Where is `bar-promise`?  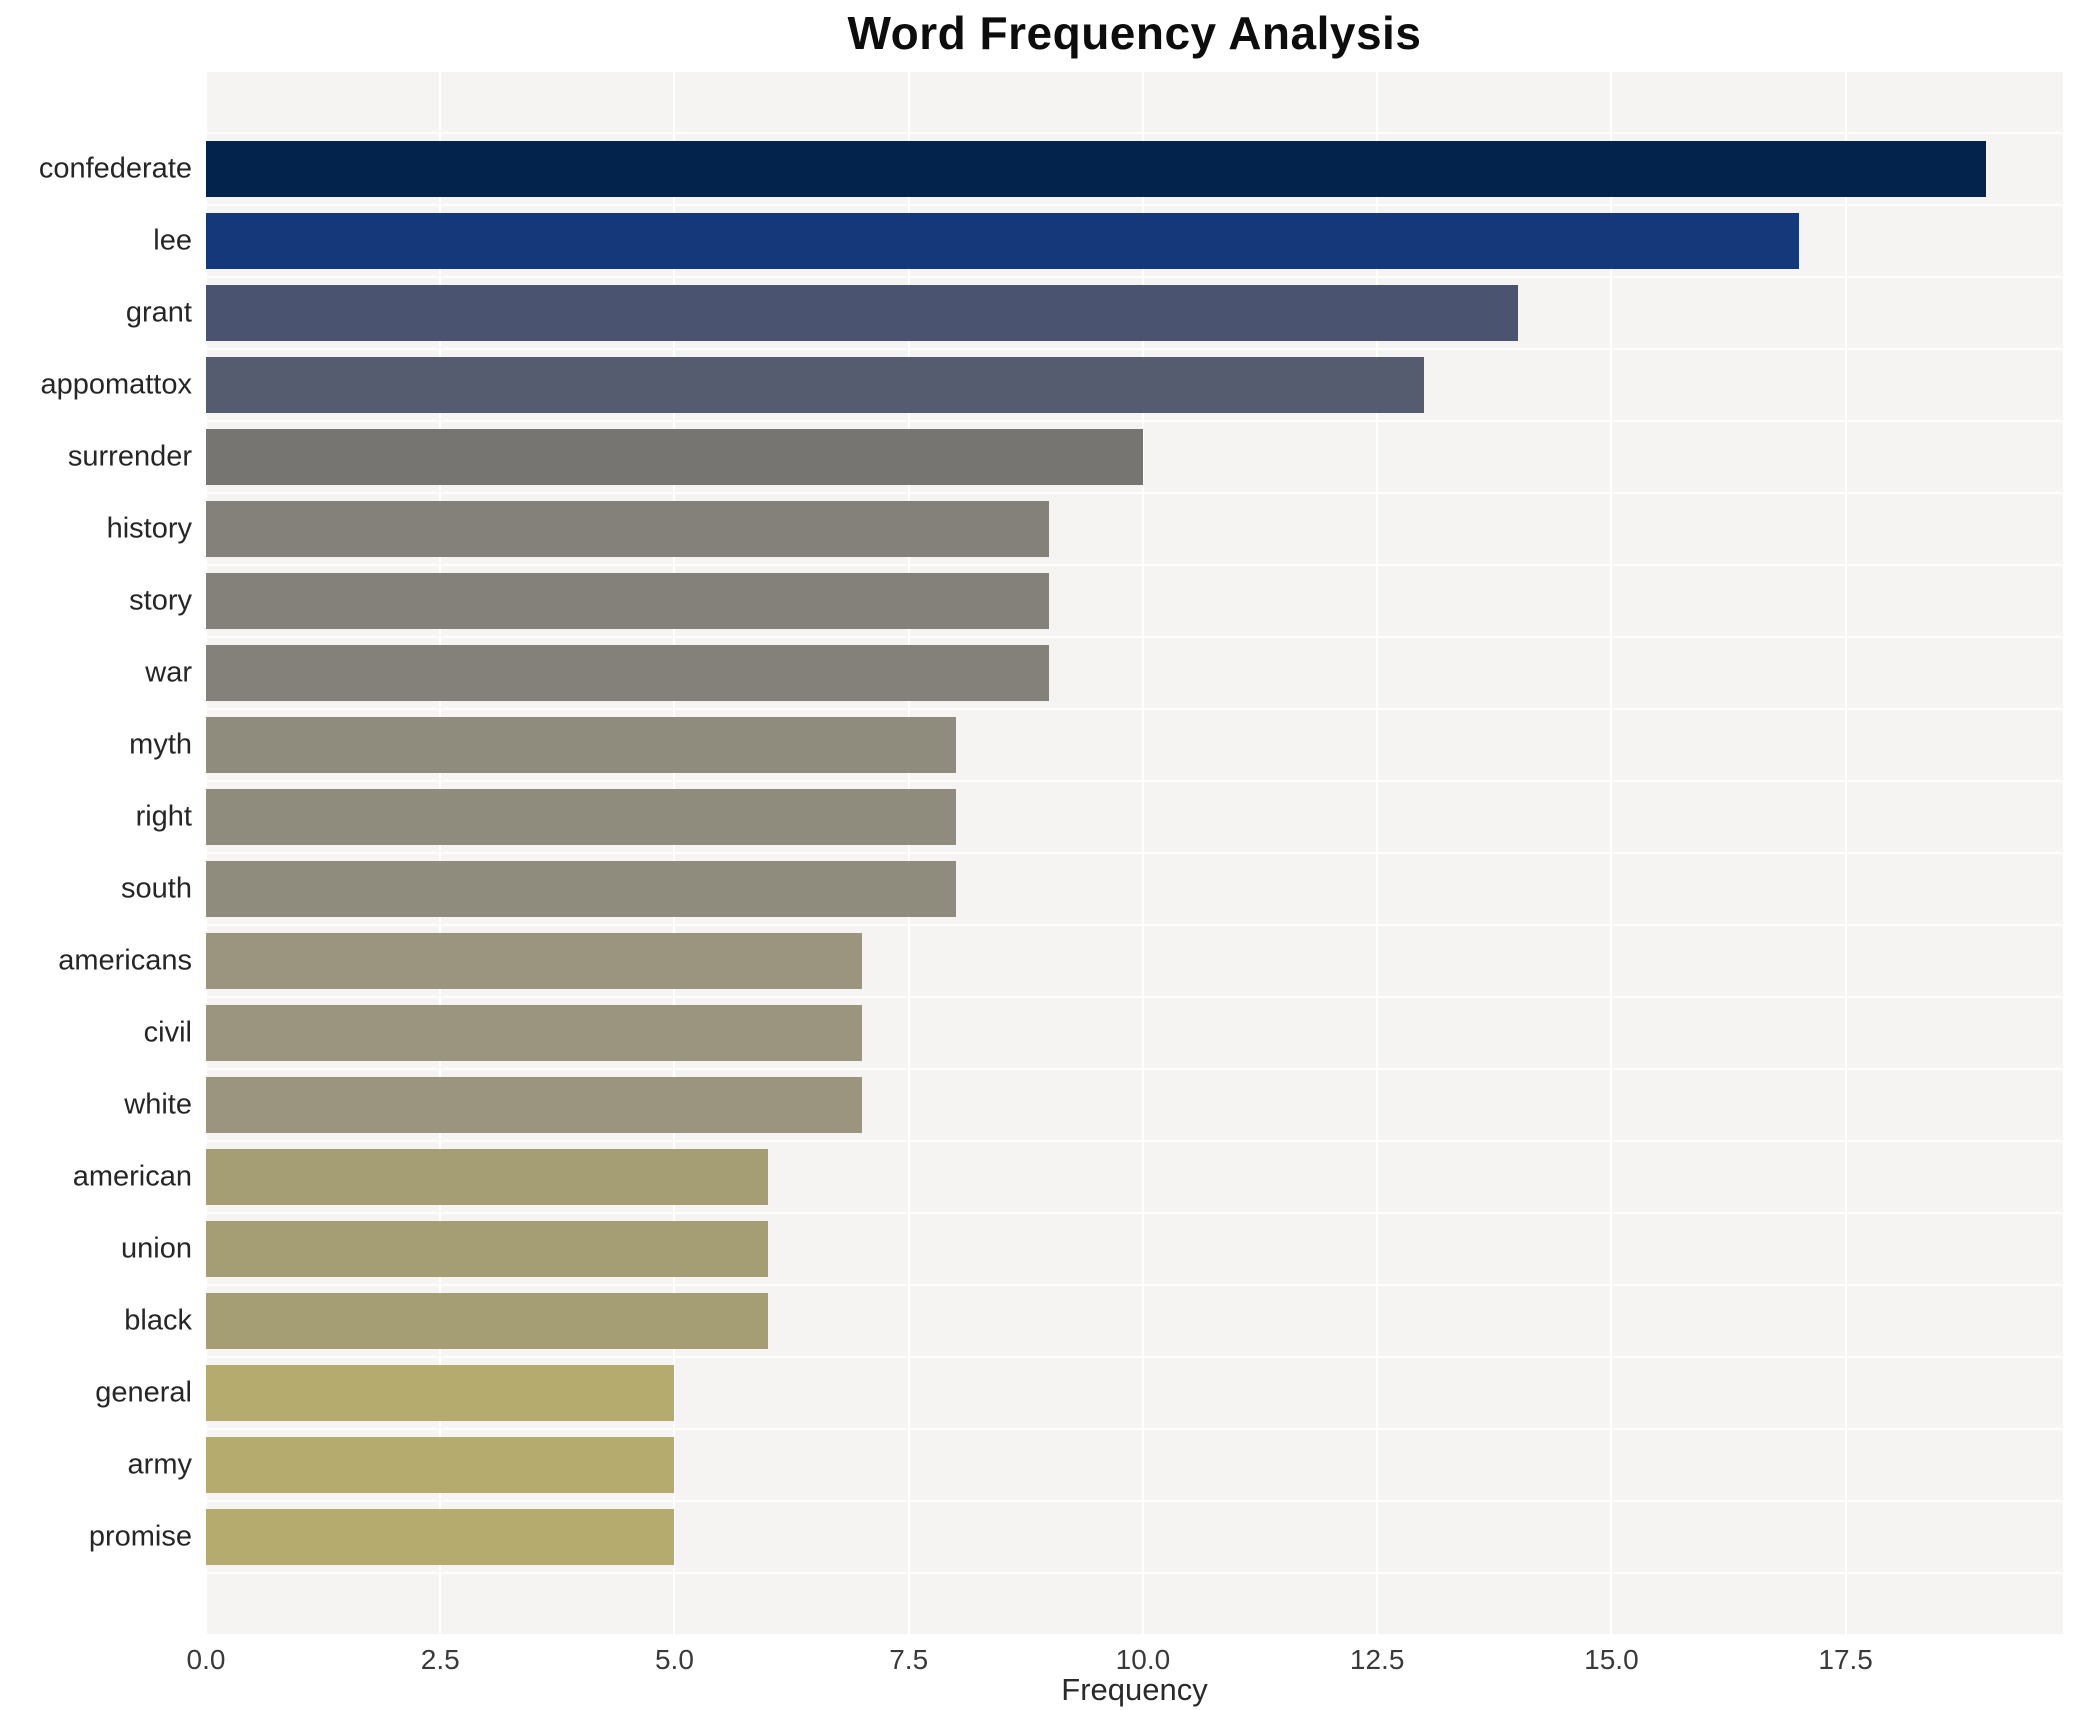 bar-promise is located at coordinates (440, 1537).